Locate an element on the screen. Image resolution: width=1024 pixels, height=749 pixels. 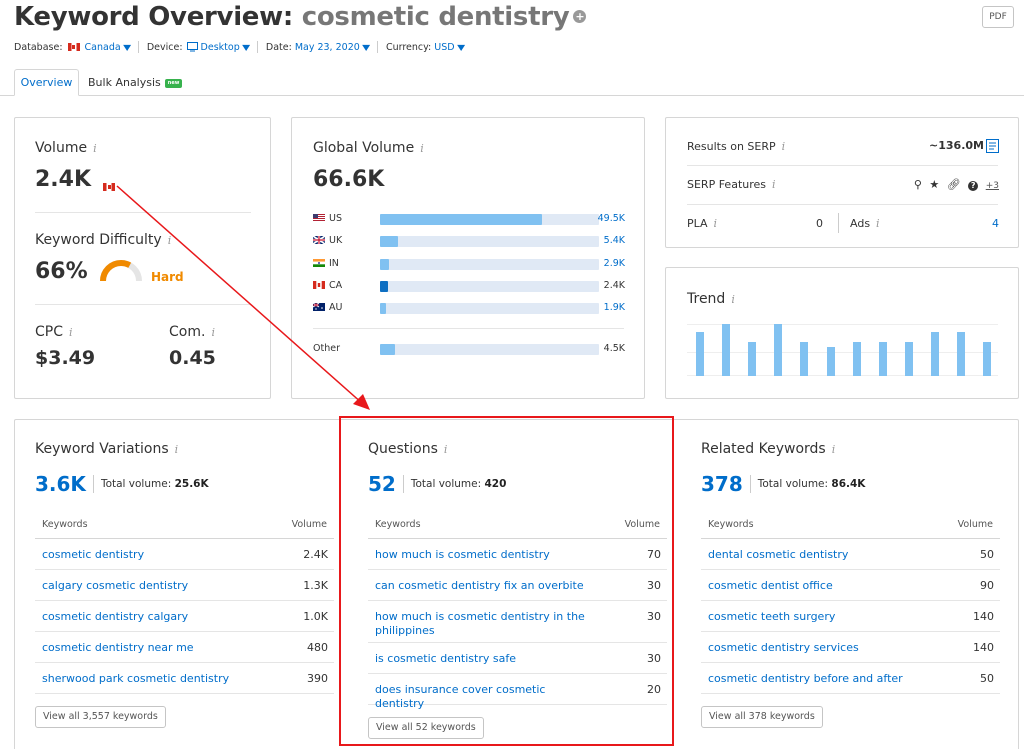
keyword-difficulty-value: 66% is located at coordinates (61, 271).